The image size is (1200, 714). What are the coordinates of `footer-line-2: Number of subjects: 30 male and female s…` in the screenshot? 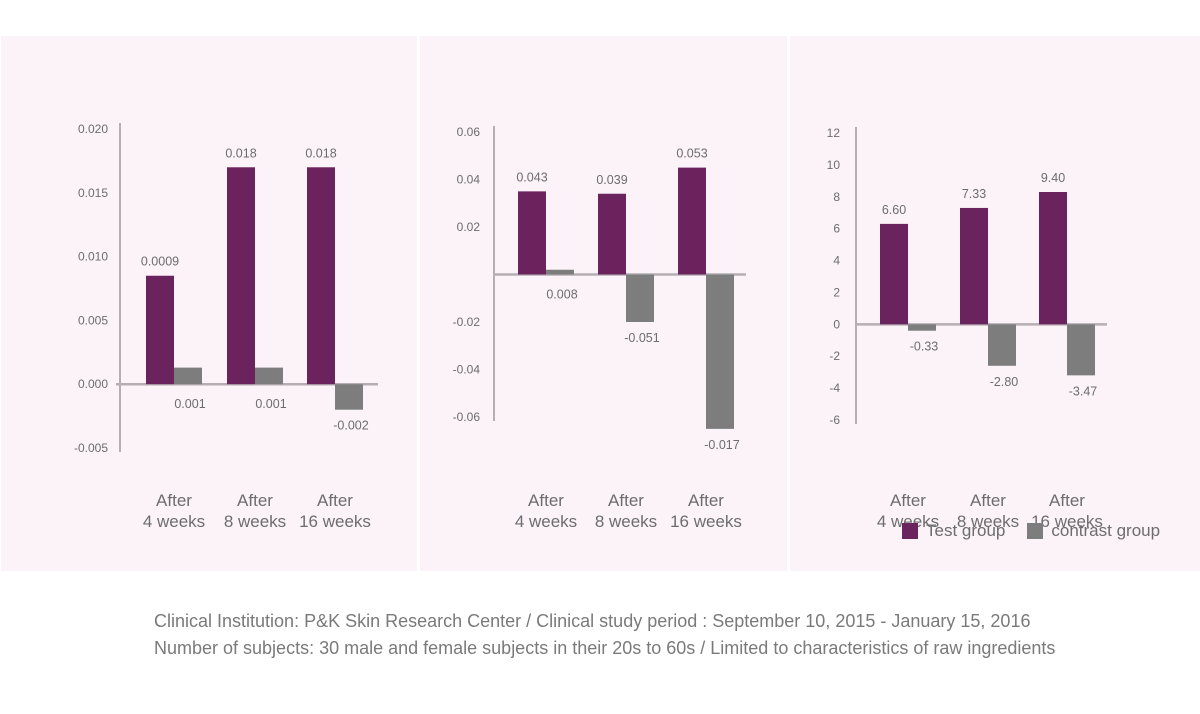 It's located at (605, 648).